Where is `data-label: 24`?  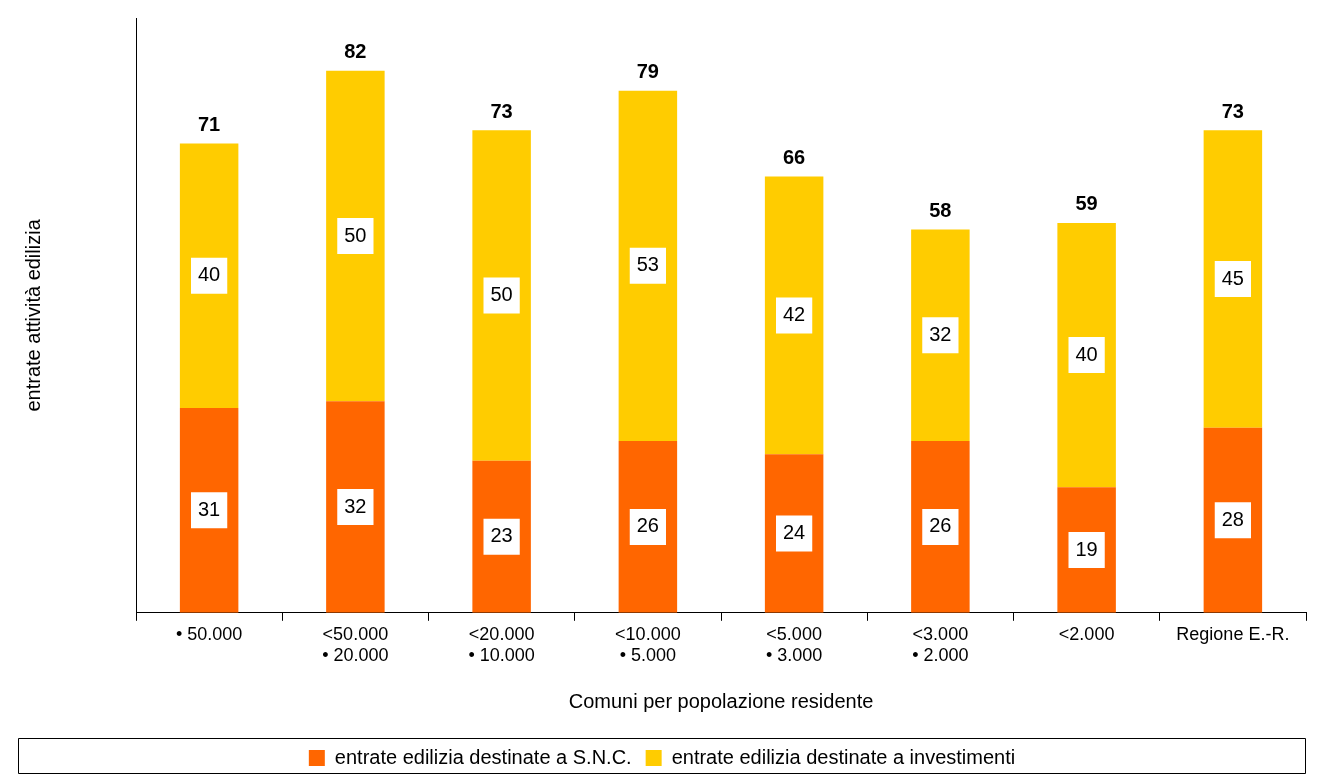 data-label: 24 is located at coordinates (794, 532).